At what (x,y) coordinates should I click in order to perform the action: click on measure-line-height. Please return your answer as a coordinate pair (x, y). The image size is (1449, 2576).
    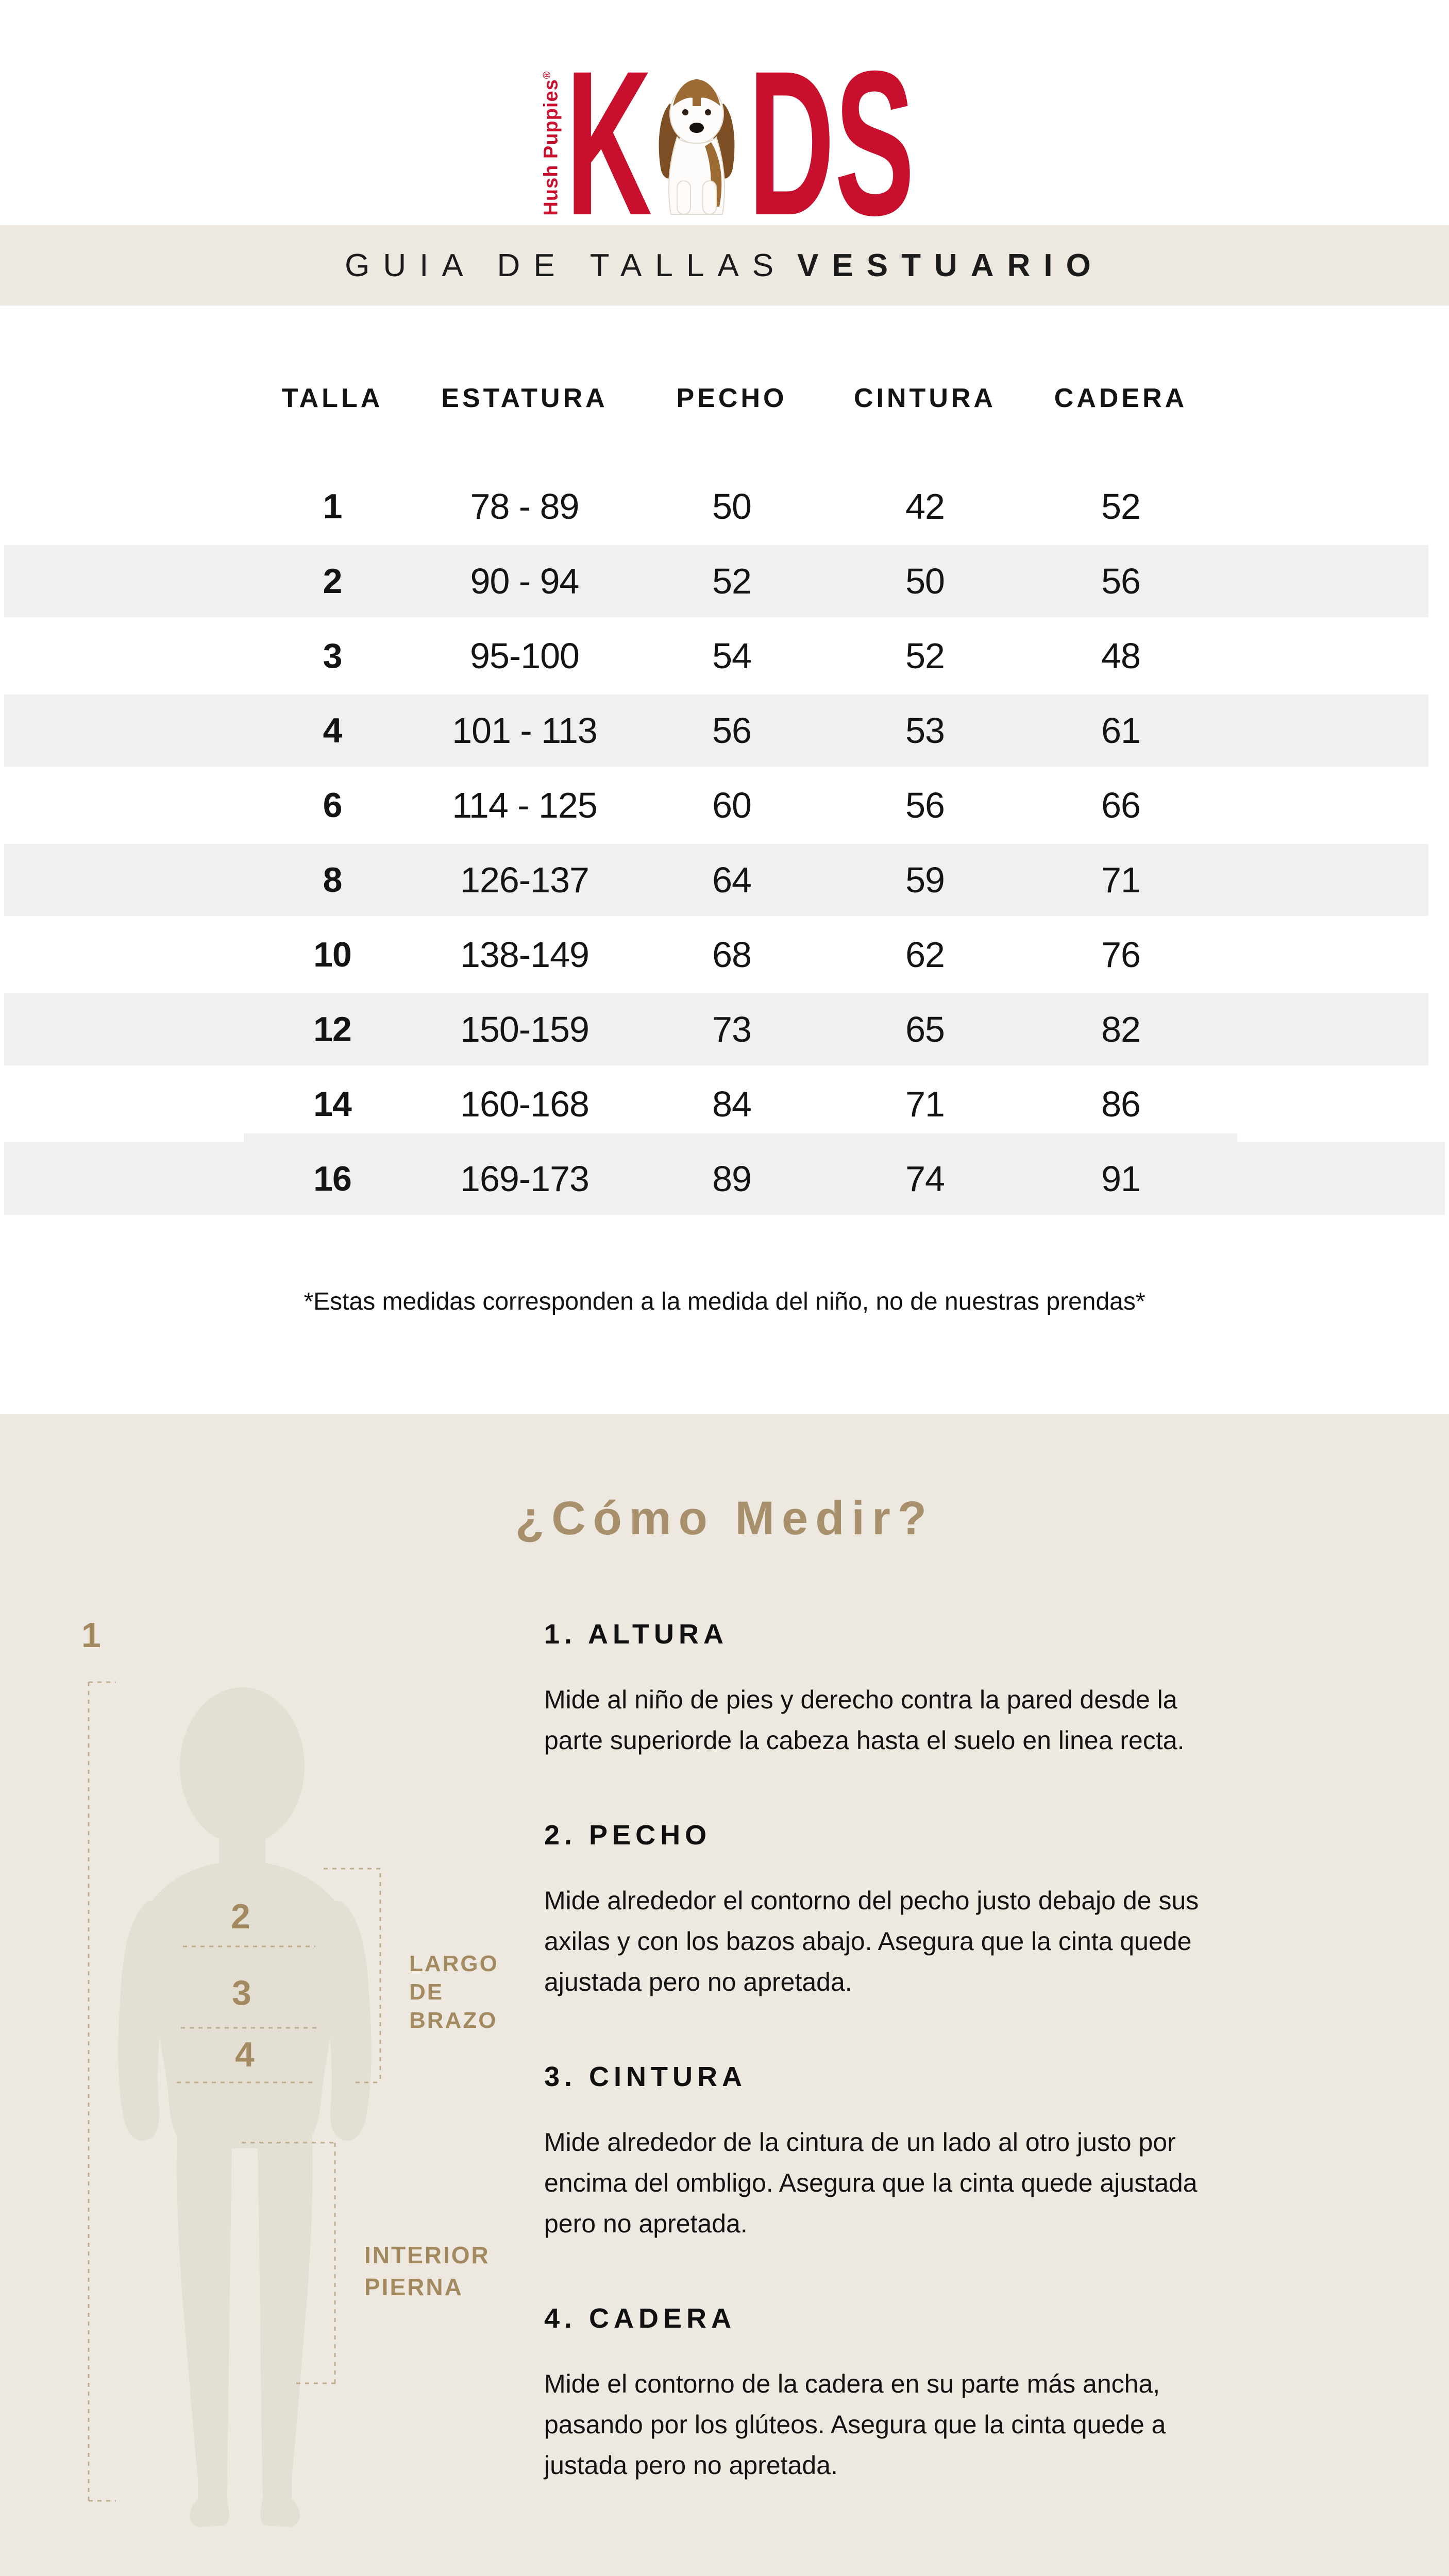
    Looking at the image, I should click on (102, 2091).